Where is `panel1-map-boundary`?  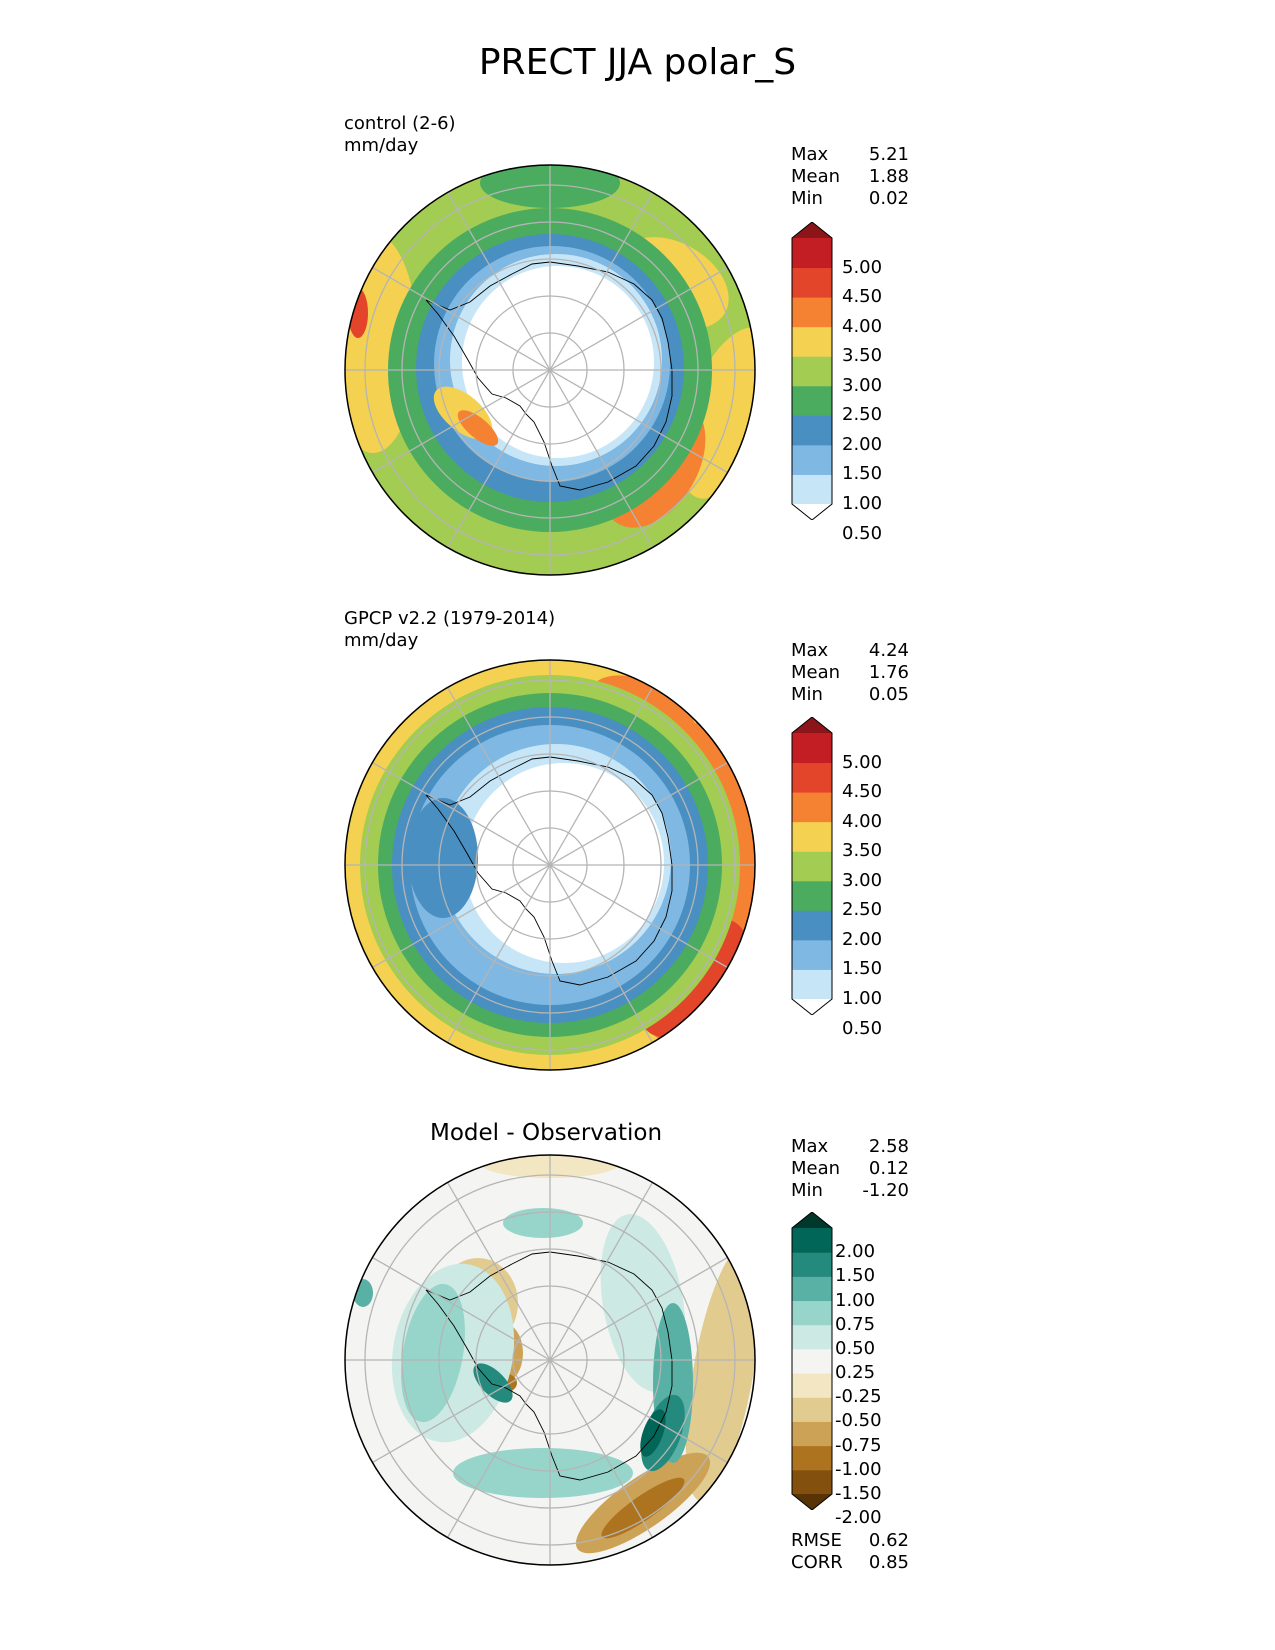 panel1-map-boundary is located at coordinates (550, 370).